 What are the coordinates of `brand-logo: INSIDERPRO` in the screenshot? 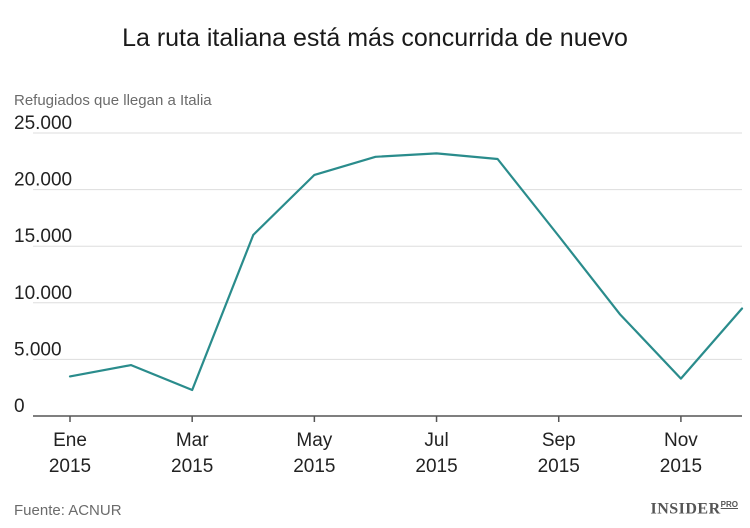 It's located at (694, 509).